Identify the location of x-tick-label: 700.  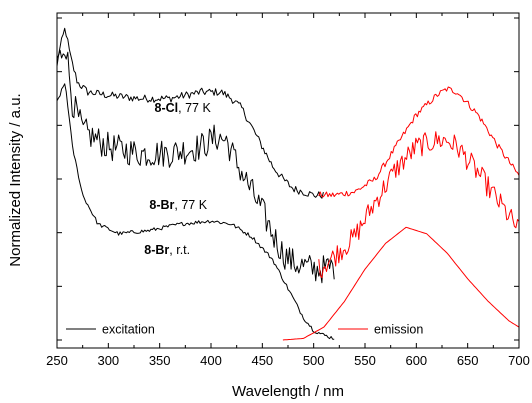
(519, 360).